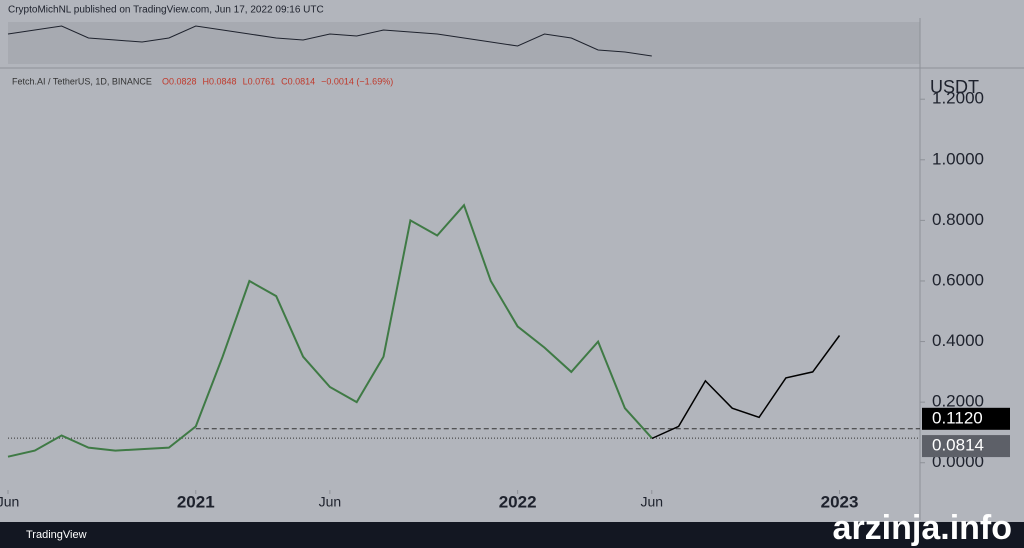 This screenshot has height=548, width=1024. Describe the element at coordinates (56, 535) in the screenshot. I see `footer: TradingView` at that location.